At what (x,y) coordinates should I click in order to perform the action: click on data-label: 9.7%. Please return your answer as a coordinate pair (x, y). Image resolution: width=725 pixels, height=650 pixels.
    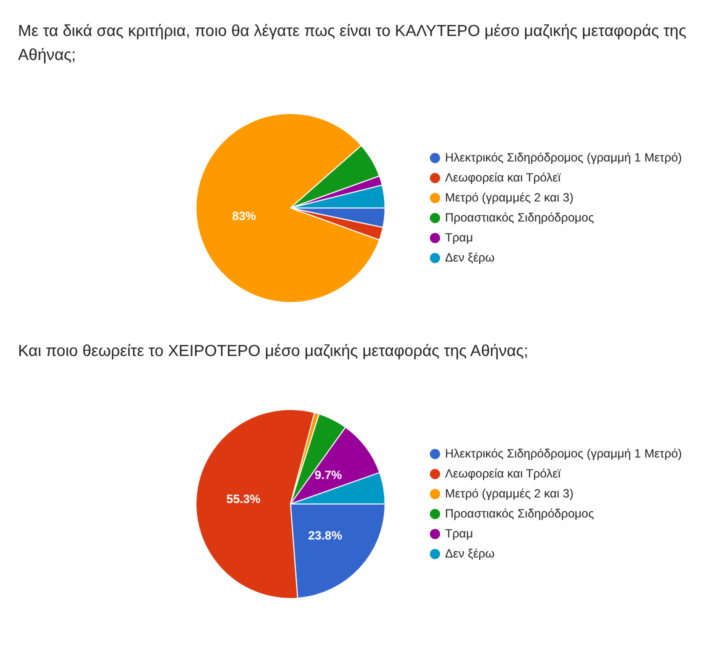
    Looking at the image, I should click on (328, 475).